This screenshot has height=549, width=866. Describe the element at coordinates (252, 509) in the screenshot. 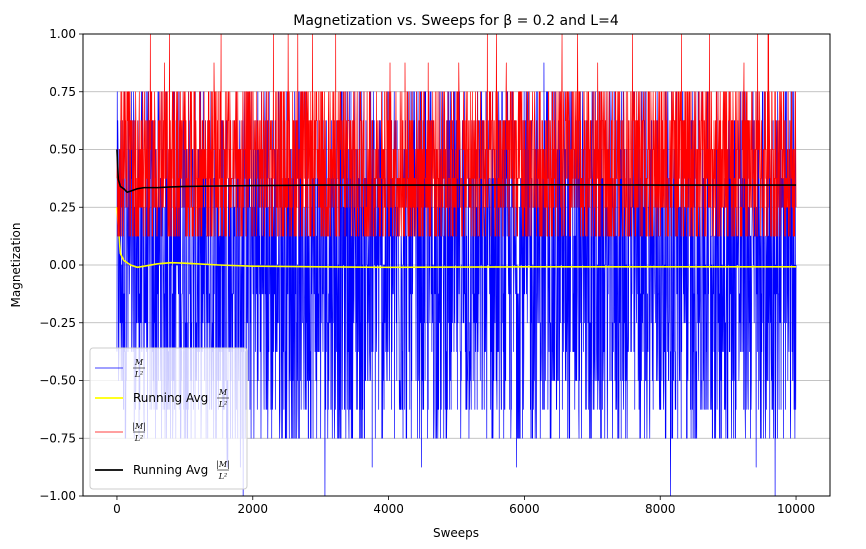

I see `x-tick-label: 2000` at that location.